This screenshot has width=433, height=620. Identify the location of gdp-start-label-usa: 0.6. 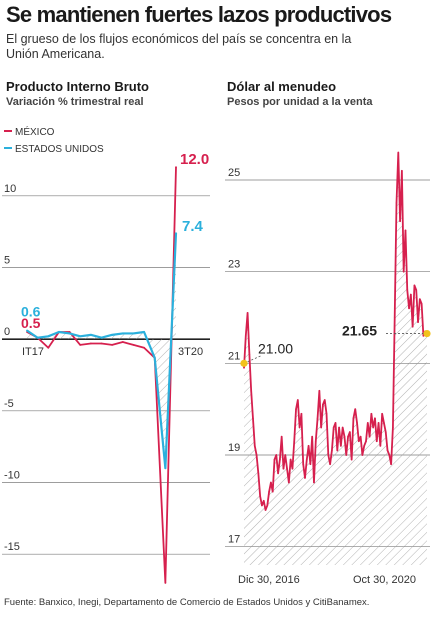
(31, 311).